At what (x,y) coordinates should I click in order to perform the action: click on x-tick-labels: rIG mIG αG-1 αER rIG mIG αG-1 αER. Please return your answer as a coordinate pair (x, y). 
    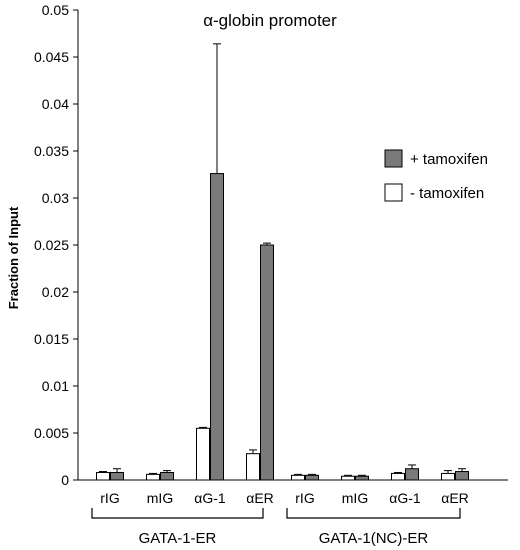
    Looking at the image, I should click on (284, 498).